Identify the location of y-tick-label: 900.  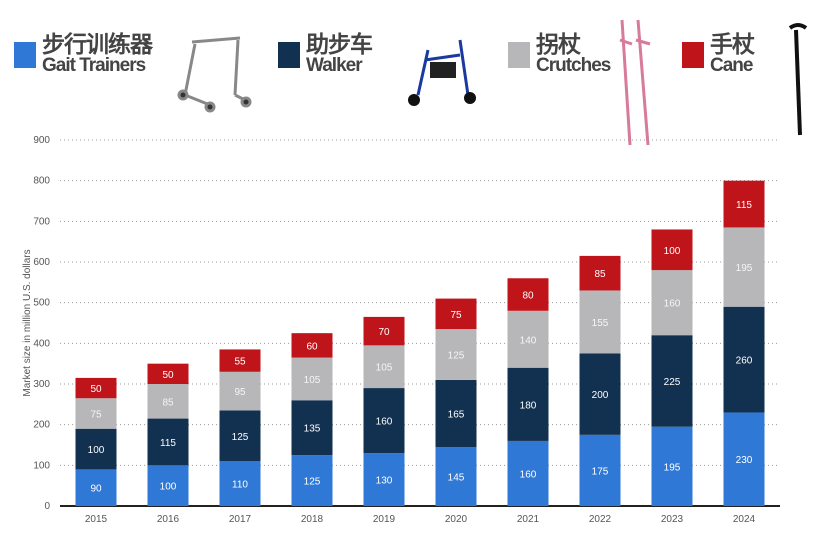
(41, 140).